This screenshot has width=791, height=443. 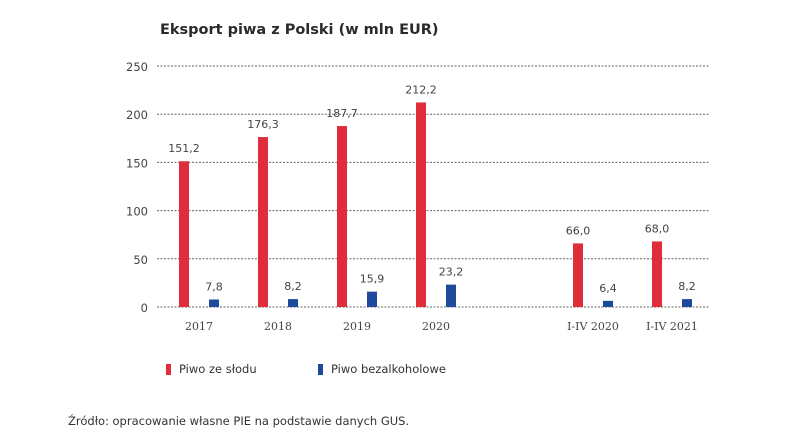 I want to click on legend-item-piwo-ze-slodu: Piwo ze słodu, so click(x=211, y=369).